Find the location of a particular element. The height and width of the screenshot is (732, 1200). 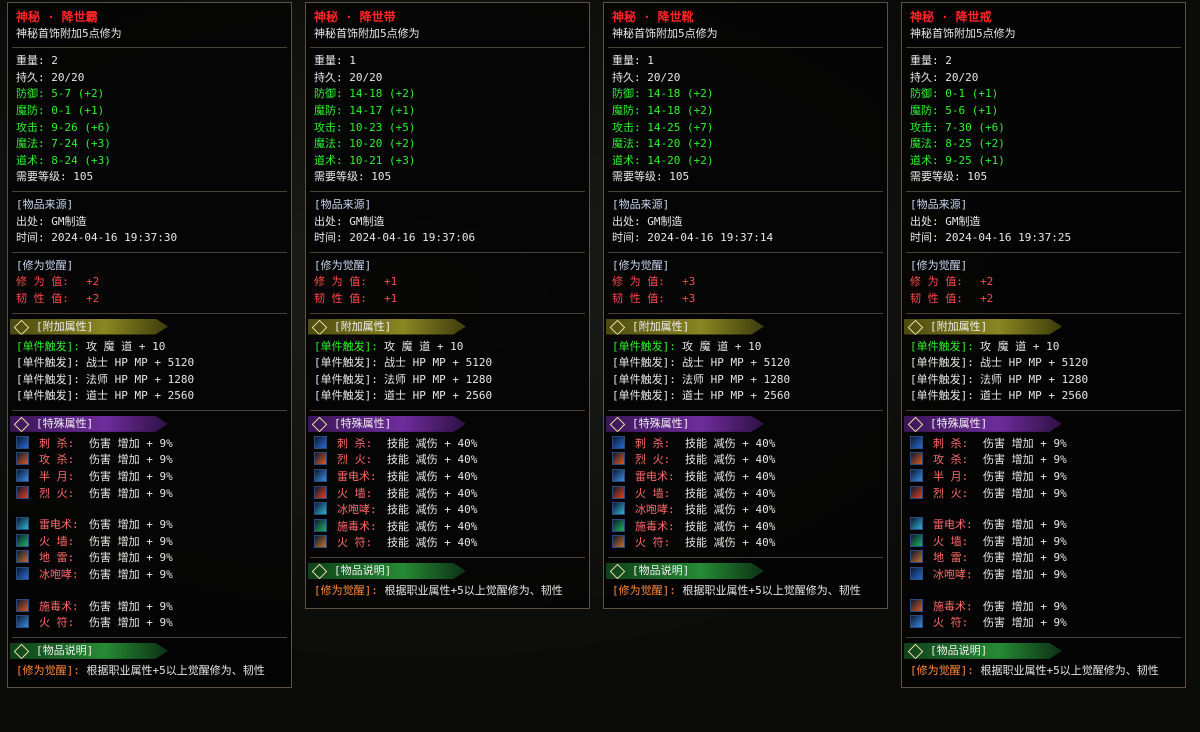

skill-name: 施毒术: is located at coordinates (59, 606).